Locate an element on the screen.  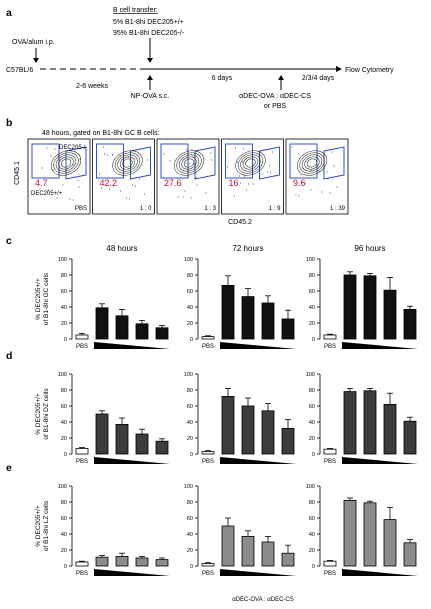
row-ylabel-line2: of B1-8hi DZ cells is located at coordinates (46, 414).